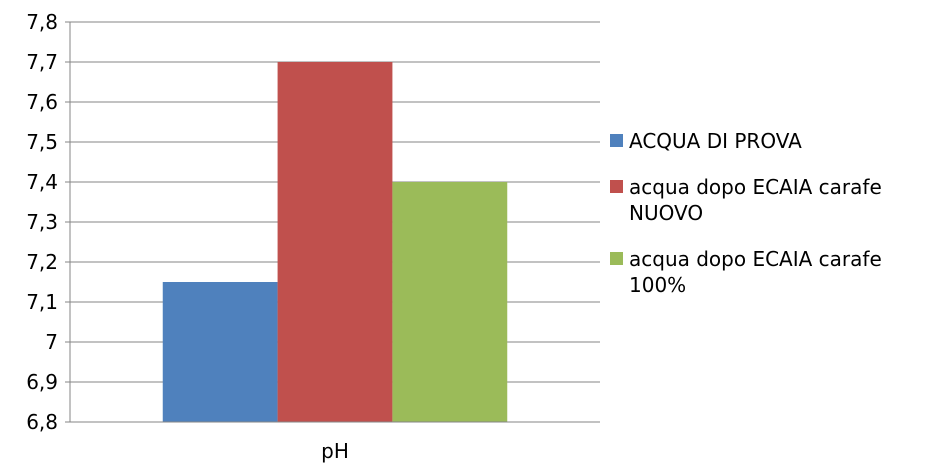 Image resolution: width=932 pixels, height=468 pixels. Describe the element at coordinates (42, 302) in the screenshot. I see `y-tick-label: 7,1` at that location.